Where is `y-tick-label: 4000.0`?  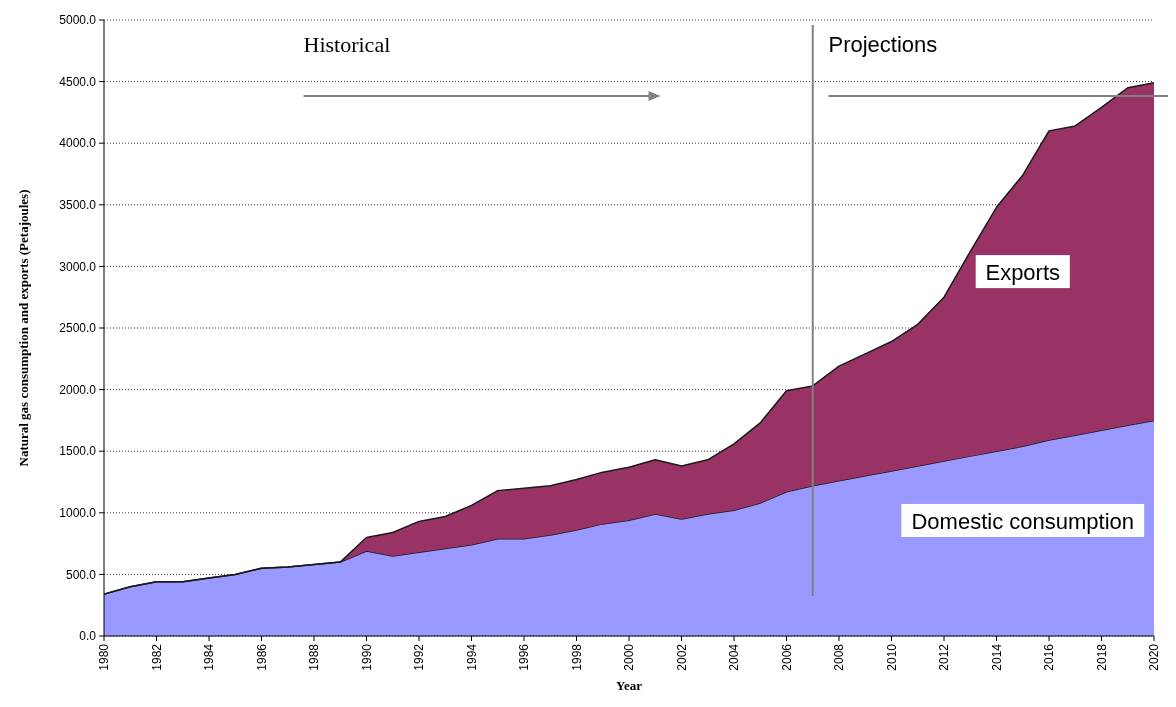 y-tick-label: 4000.0 is located at coordinates (78, 143).